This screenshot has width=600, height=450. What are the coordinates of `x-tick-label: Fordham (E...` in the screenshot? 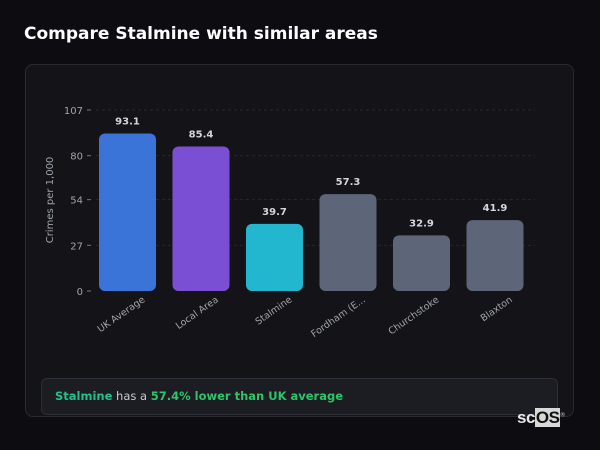 It's located at (338, 316).